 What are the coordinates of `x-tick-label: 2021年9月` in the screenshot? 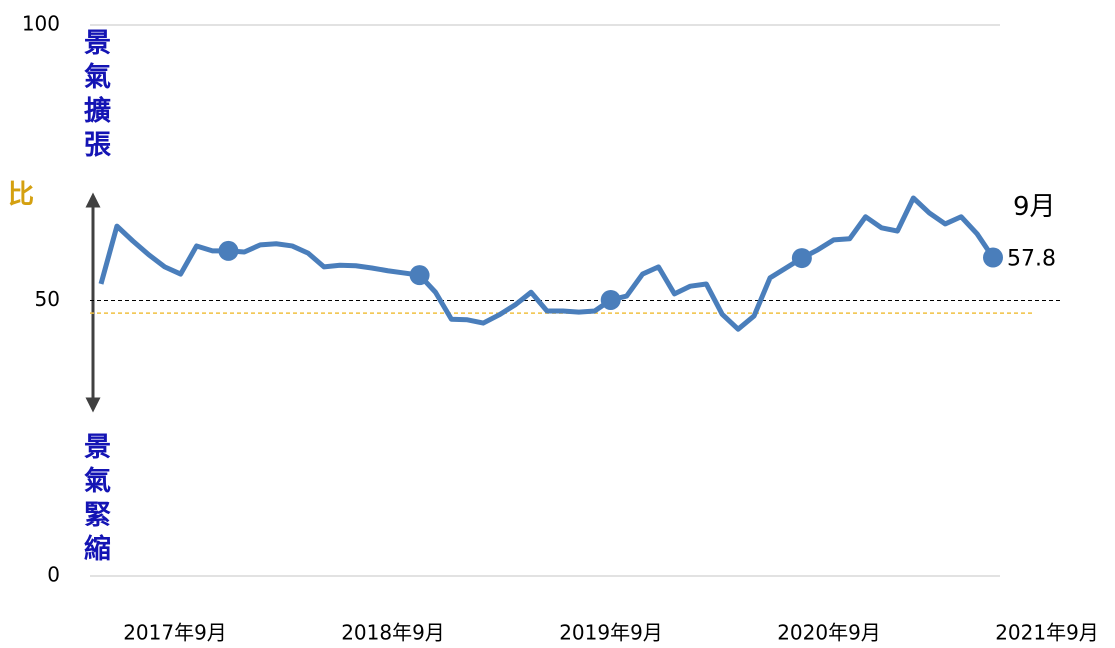 It's located at (1047, 633).